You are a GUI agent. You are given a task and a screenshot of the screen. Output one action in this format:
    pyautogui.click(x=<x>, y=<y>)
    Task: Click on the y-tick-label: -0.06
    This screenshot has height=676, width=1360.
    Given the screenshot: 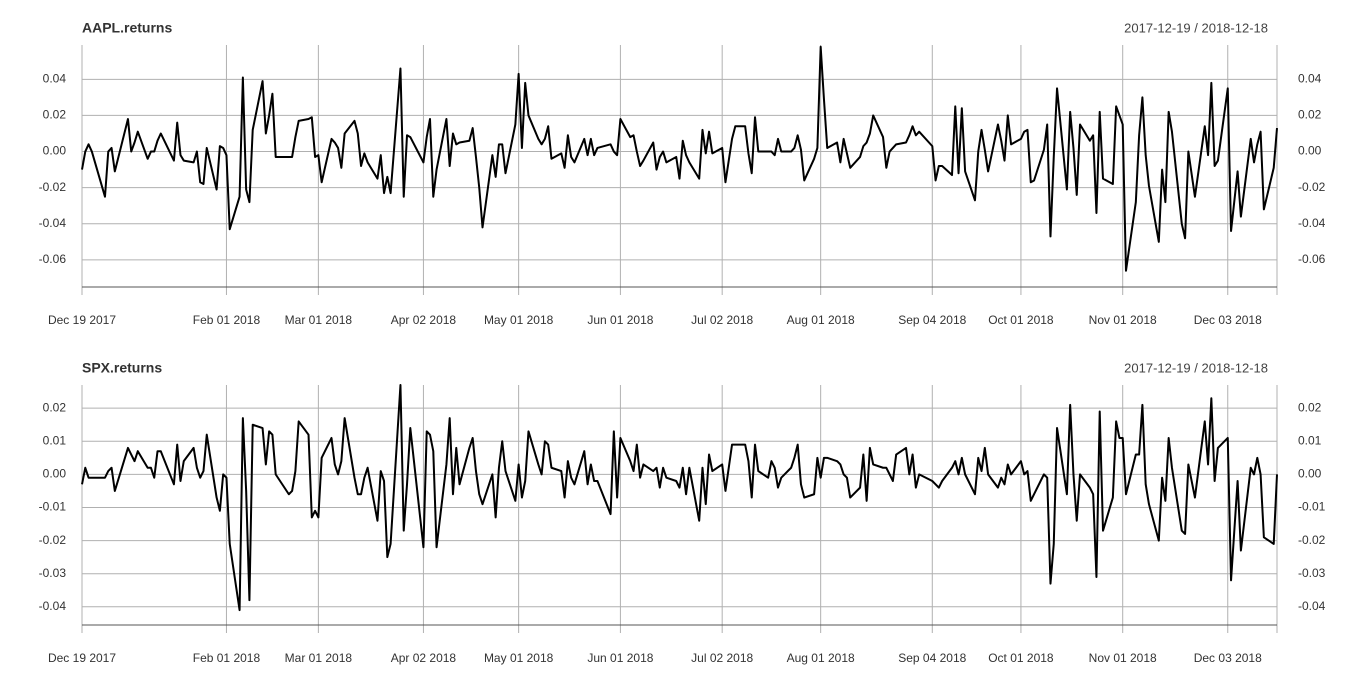 What is the action you would take?
    pyautogui.click(x=53, y=259)
    